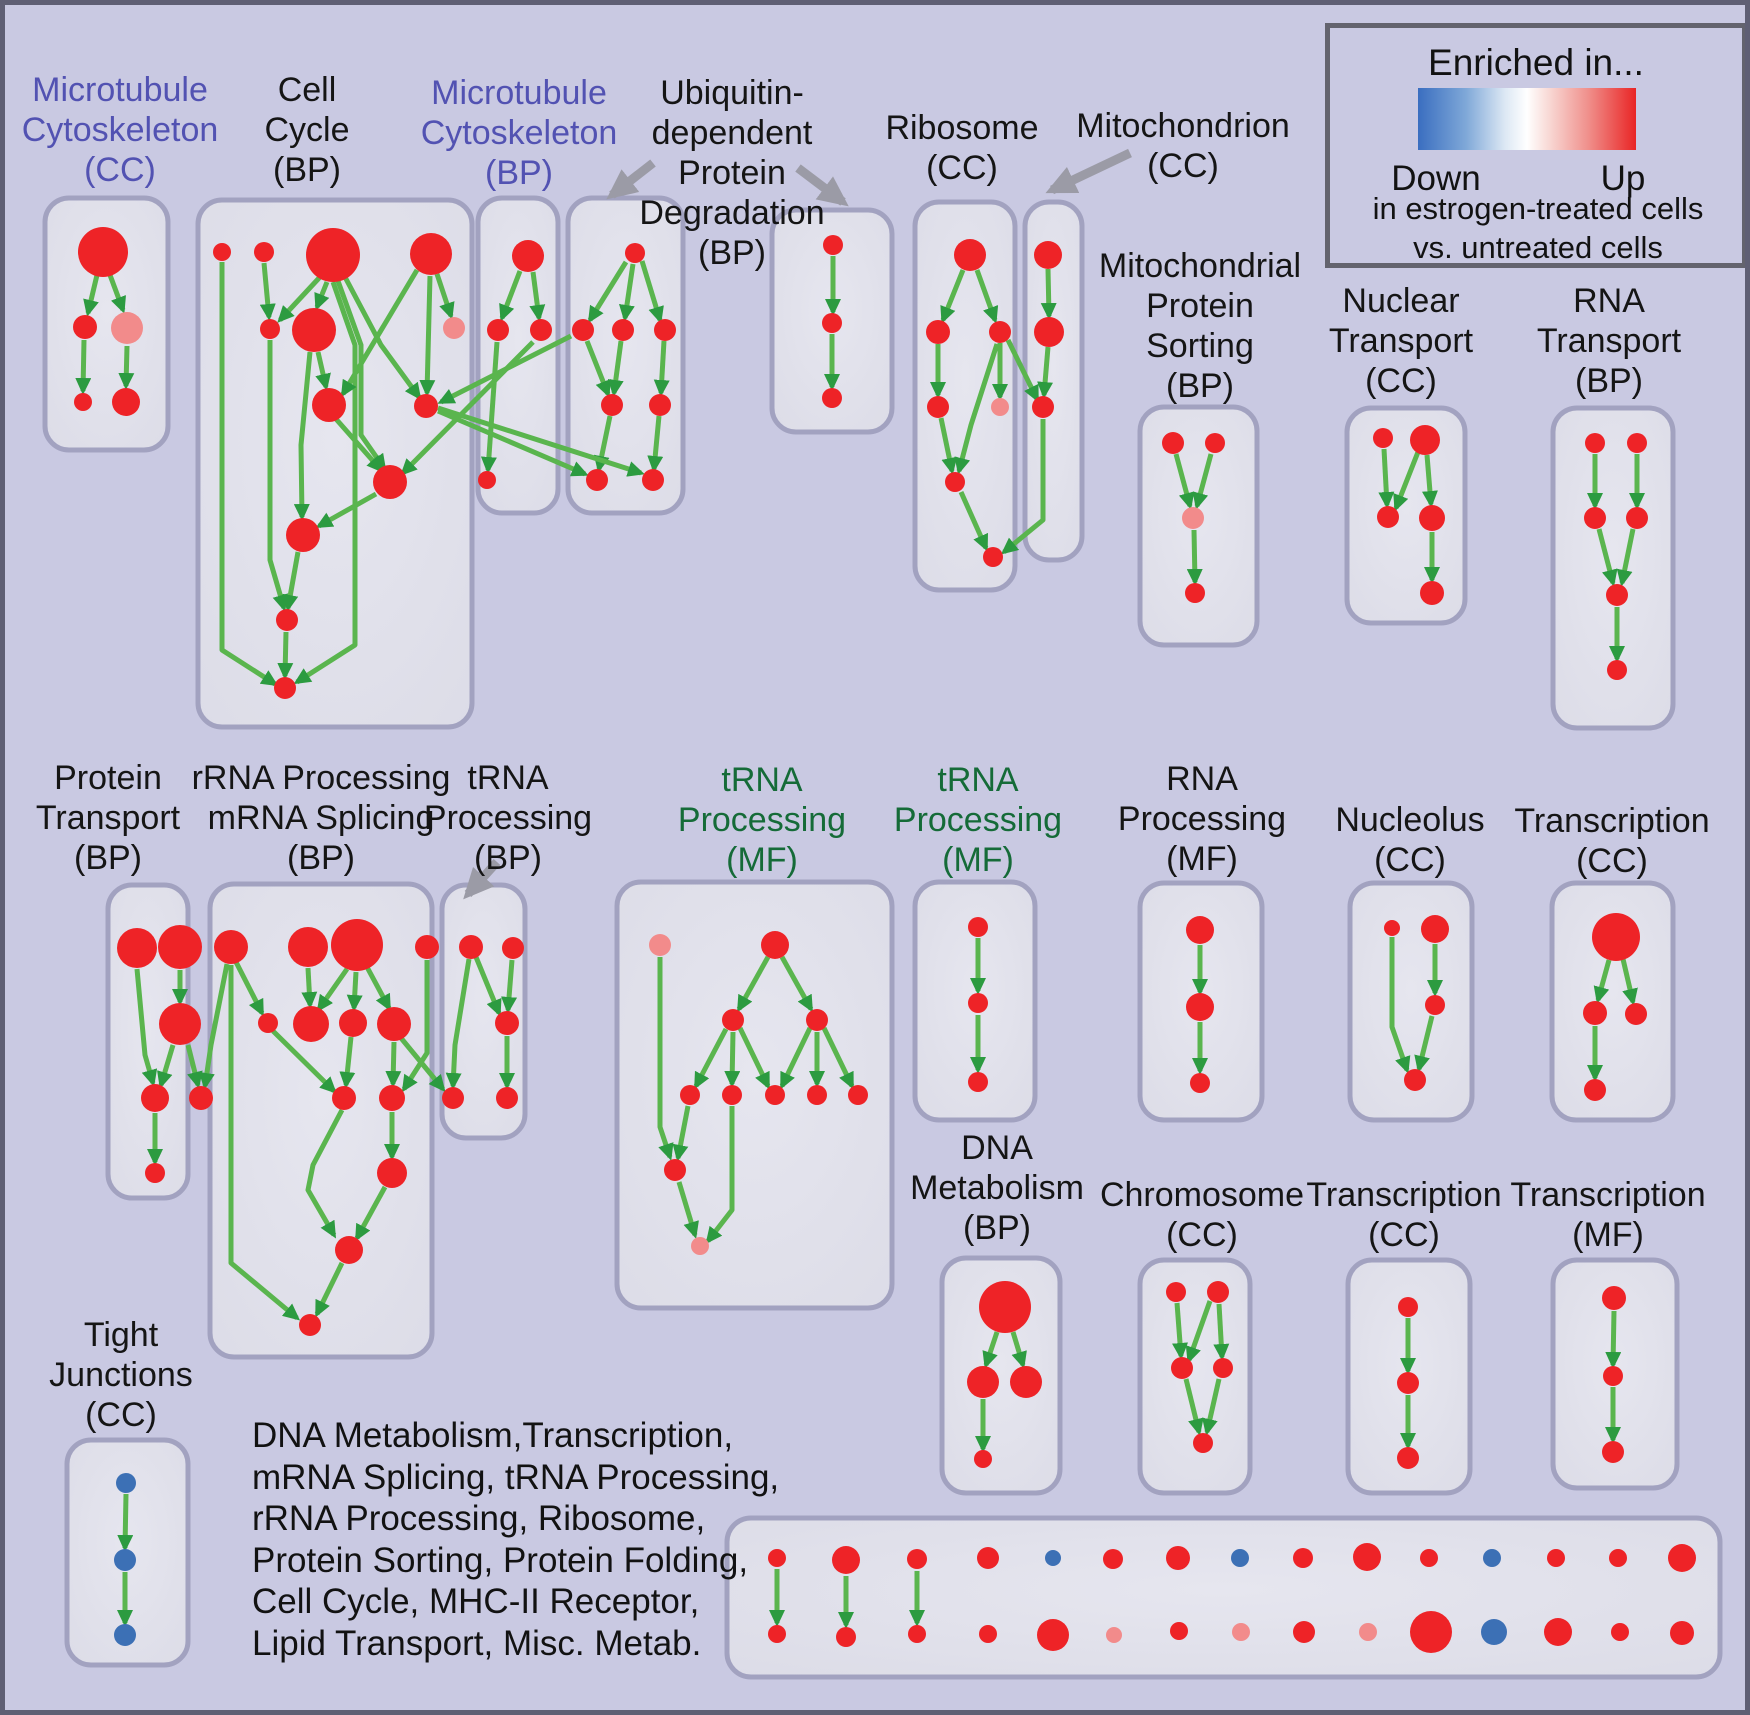  I want to click on nuclear-transport-cc-box, so click(1406, 515).